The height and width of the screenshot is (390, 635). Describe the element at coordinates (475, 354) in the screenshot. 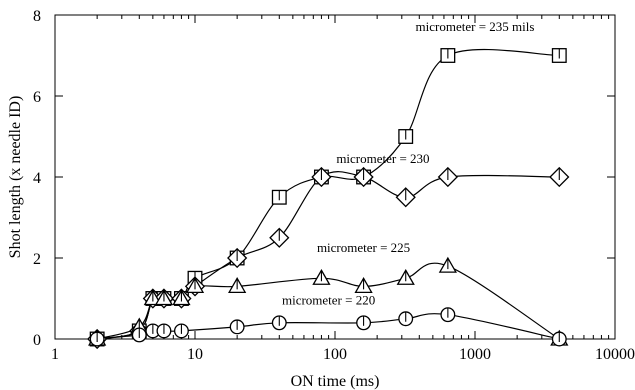

I see `x-tick-label: 1000` at that location.